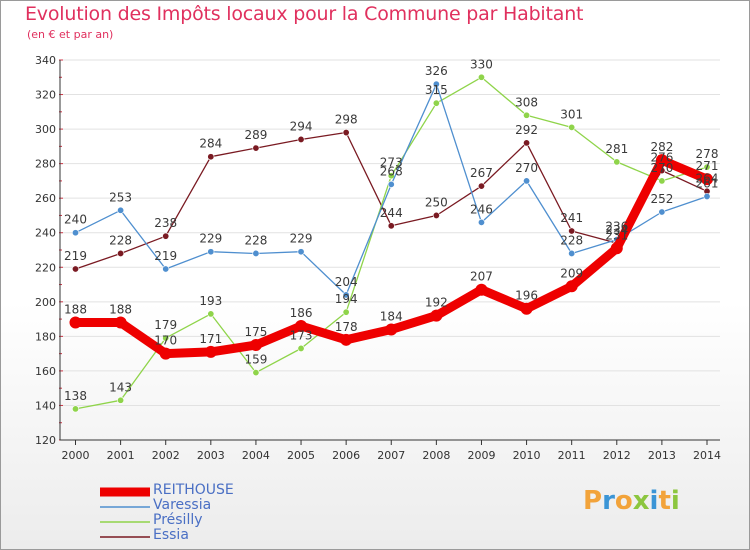  Describe the element at coordinates (616, 230) in the screenshot. I see `data-label-essia: 234` at that location.